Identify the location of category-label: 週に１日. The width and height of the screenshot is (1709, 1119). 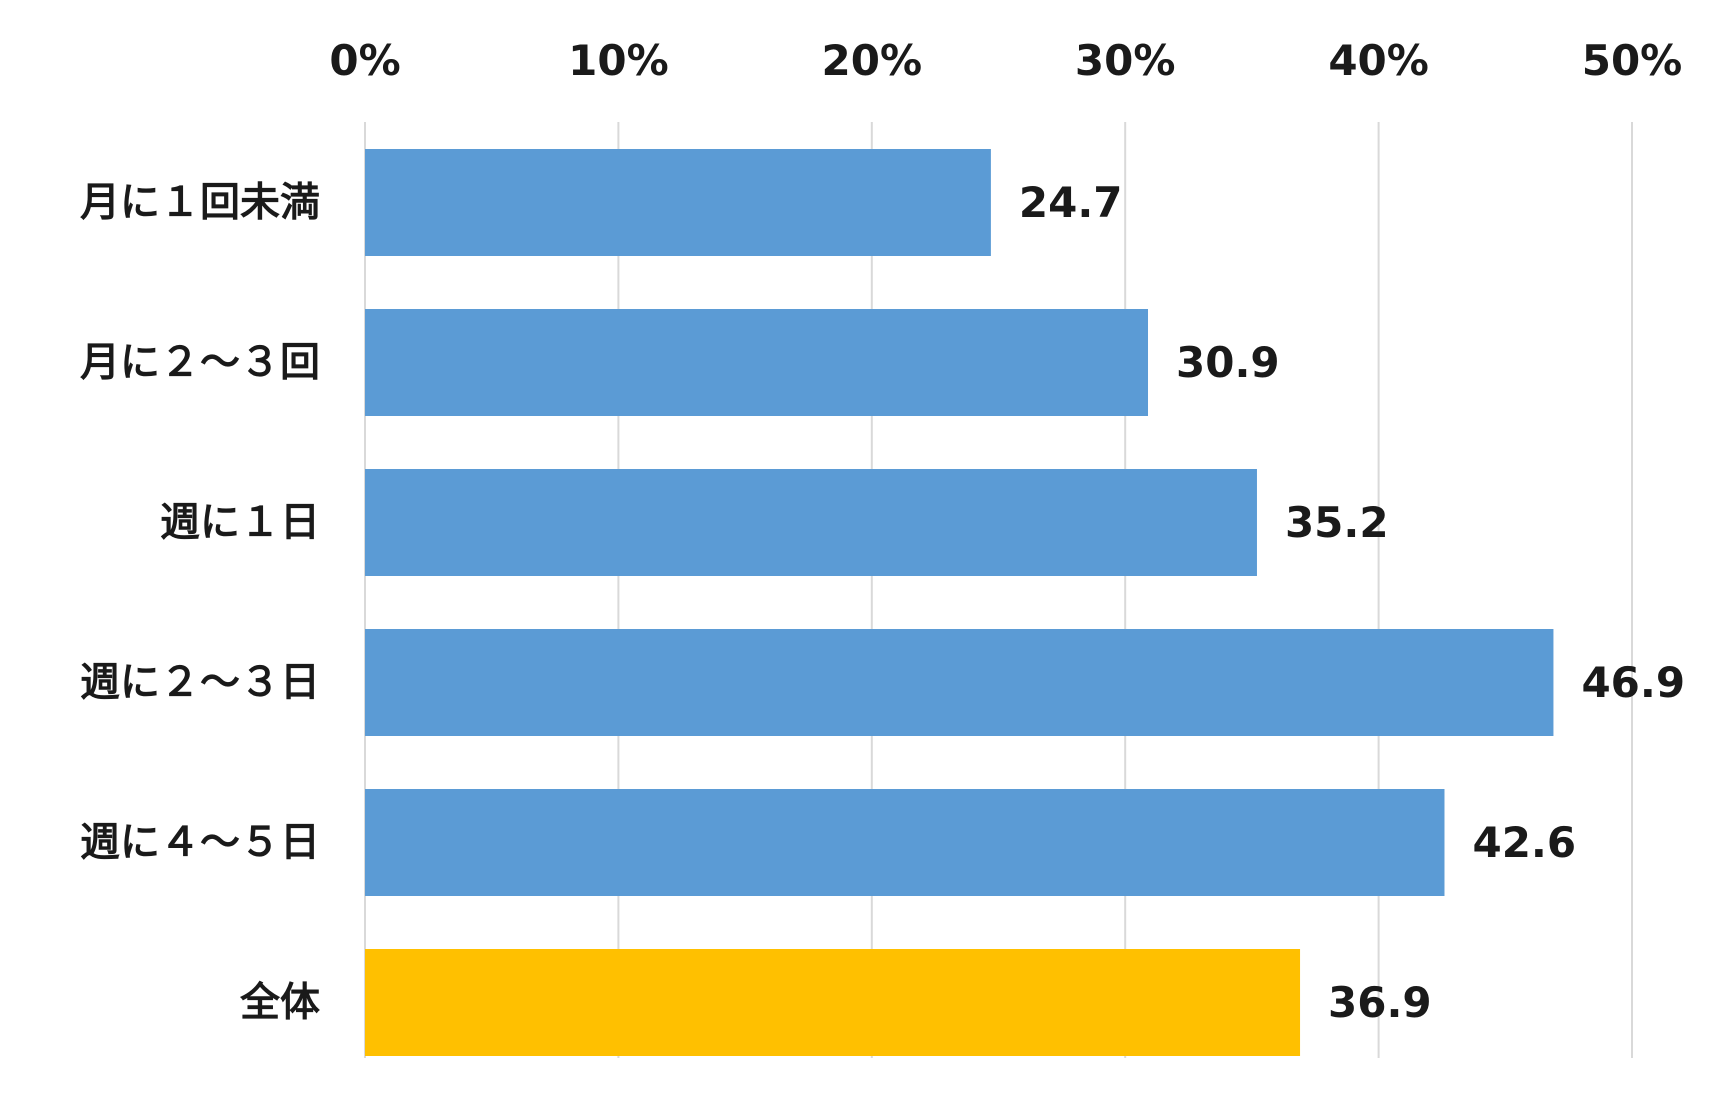
(240, 523).